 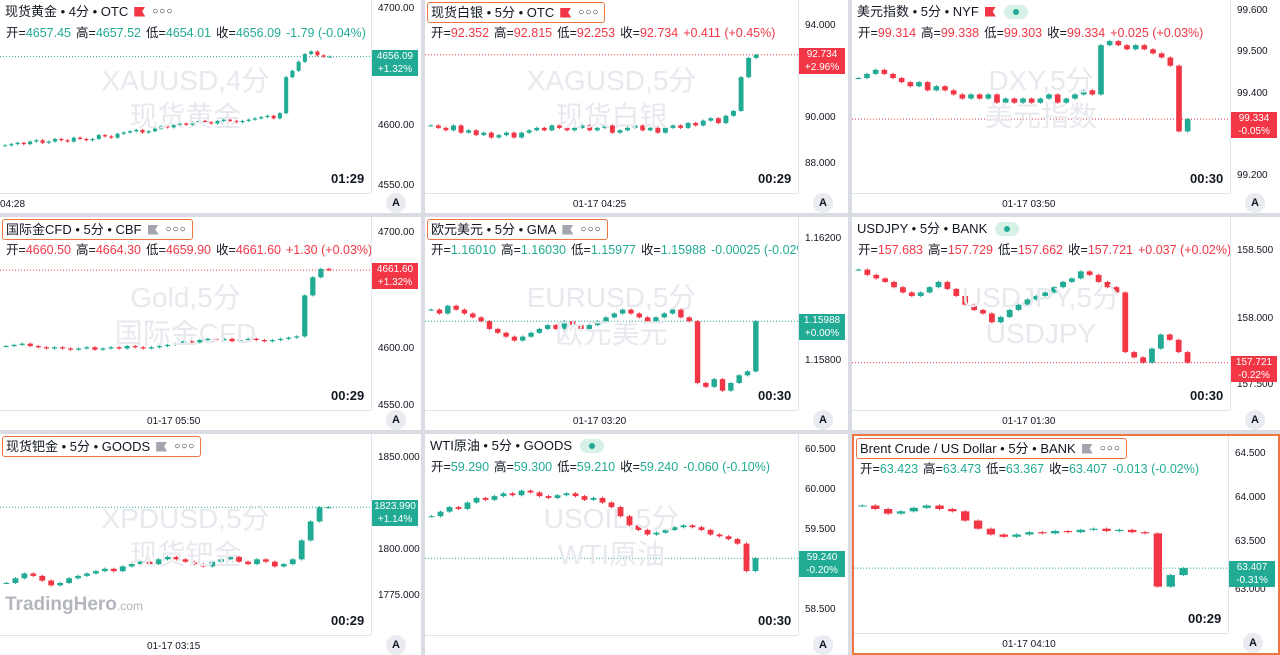 What do you see at coordinates (1255, 313) in the screenshot?
I see `price-scale: 158.500 158.000 157.500 157.721 -0.22%` at bounding box center [1255, 313].